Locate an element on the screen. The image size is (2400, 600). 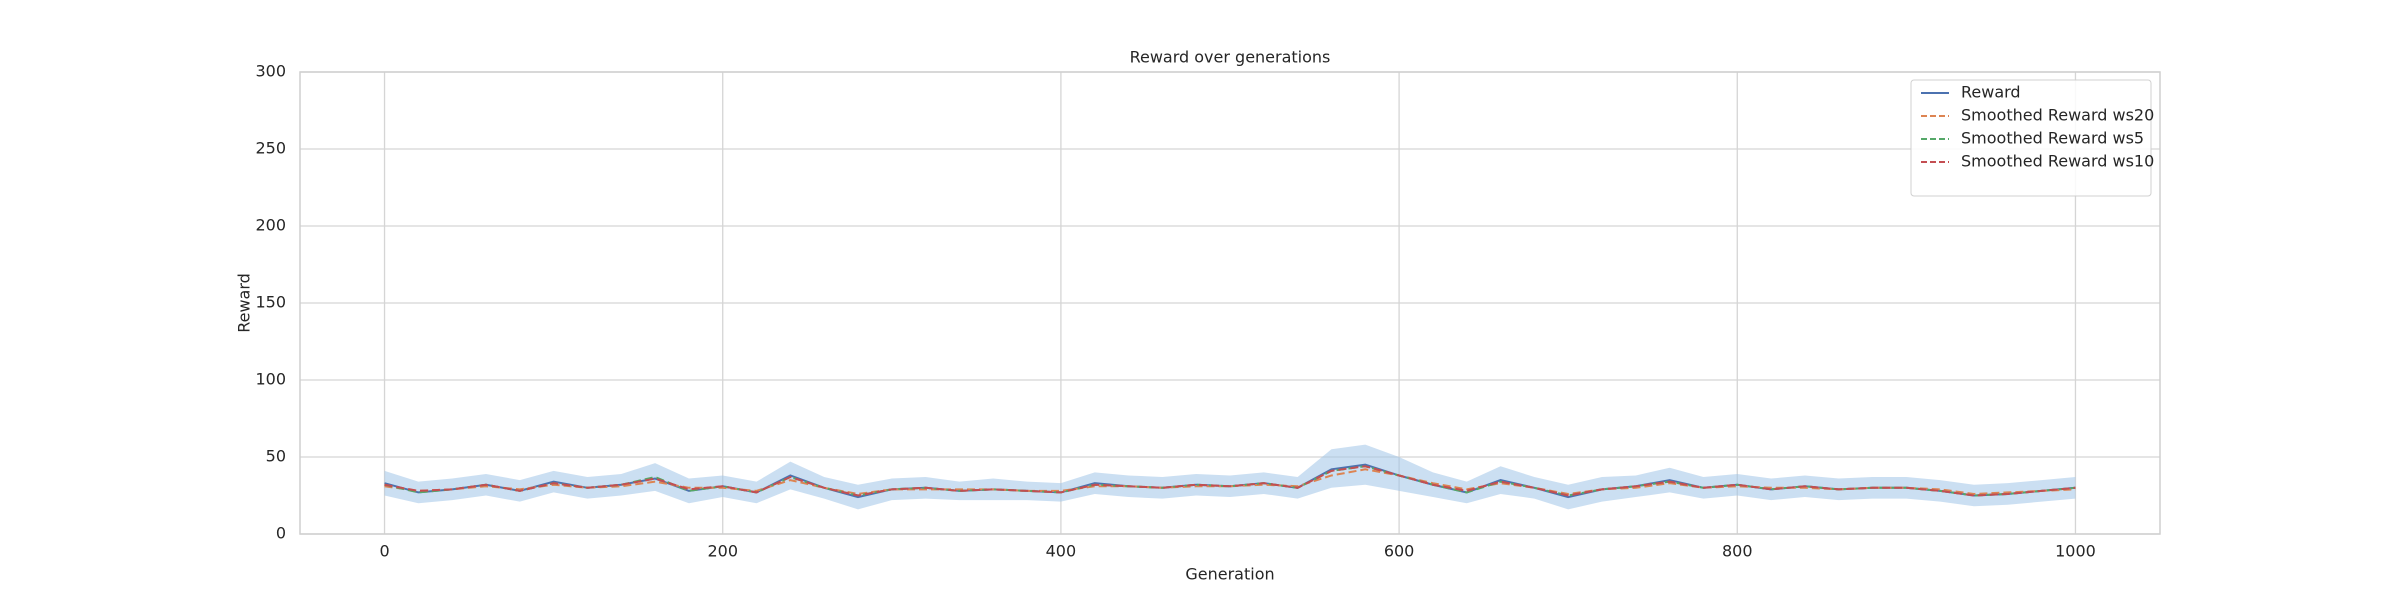
y-tick-label: 50 is located at coordinates (276, 456).